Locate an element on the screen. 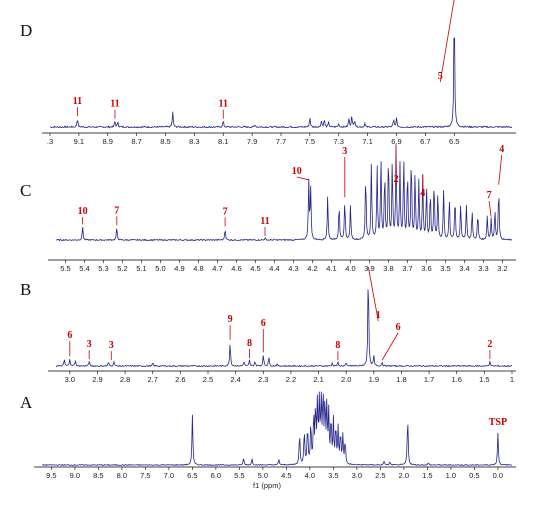 The height and width of the screenshot is (511, 550). x-tick-label: 4.2 is located at coordinates (312, 268).